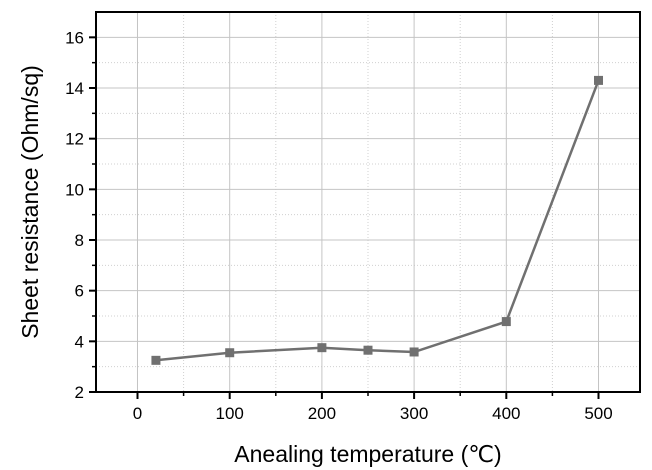  Describe the element at coordinates (79, 240) in the screenshot. I see `y-tick-label: 8` at that location.